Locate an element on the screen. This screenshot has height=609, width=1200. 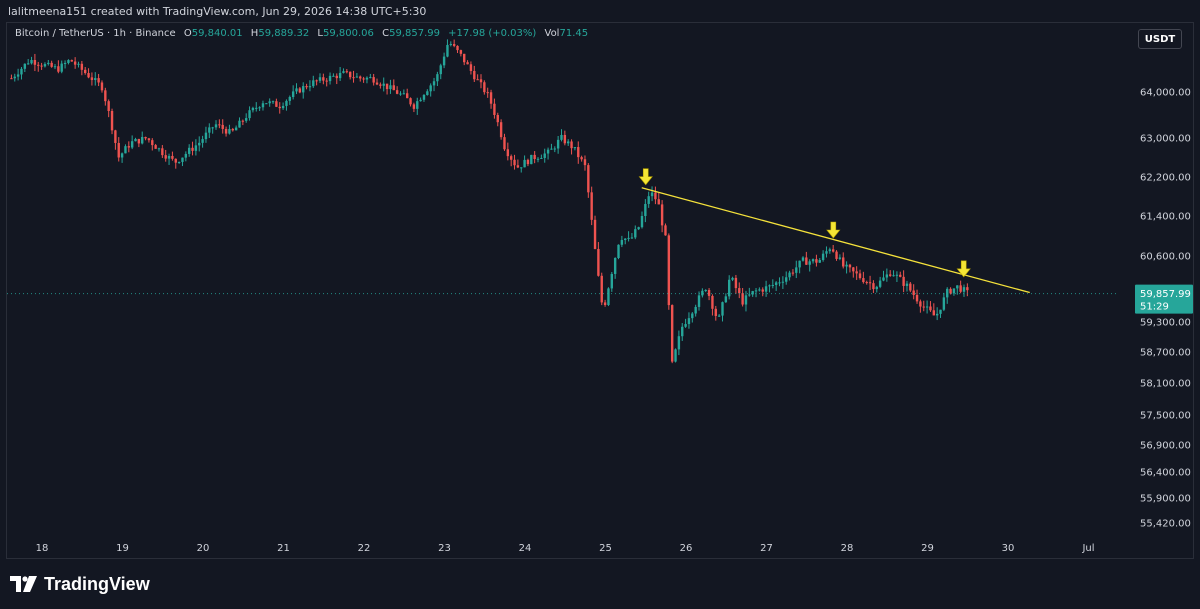
legend-symbol: Bitcoin / TetherUS · 1h · Binance is located at coordinates (95, 33).